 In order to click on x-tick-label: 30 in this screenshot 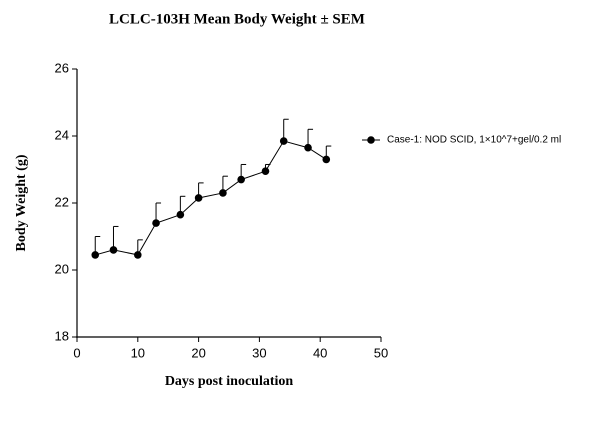, I will do `click(259, 352)`.